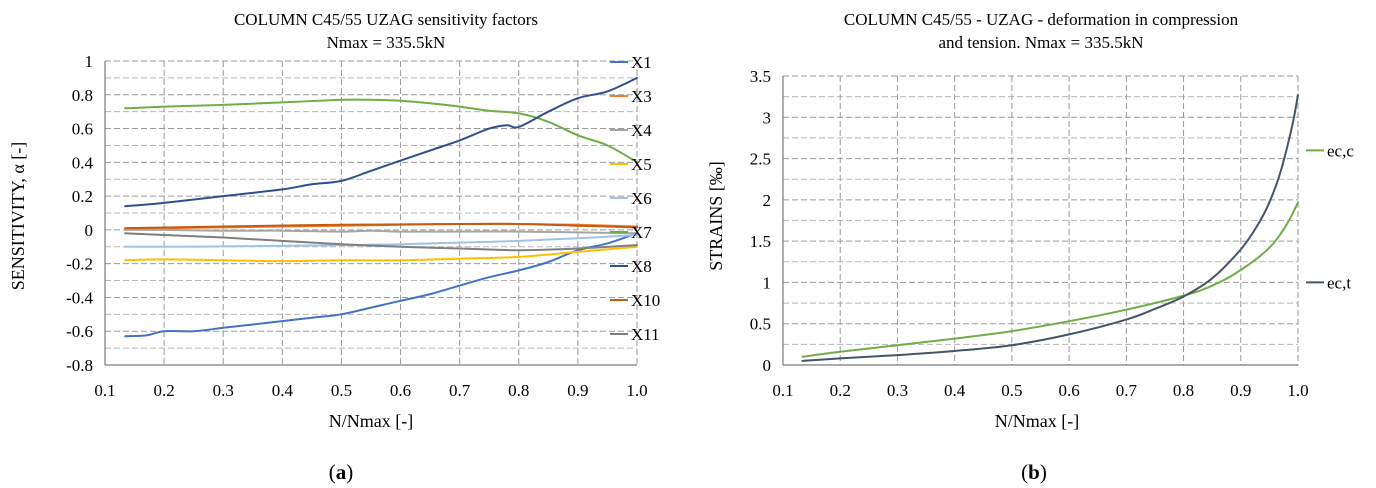 The height and width of the screenshot is (488, 1376). What do you see at coordinates (641, 232) in the screenshot?
I see `legend-label: X7` at bounding box center [641, 232].